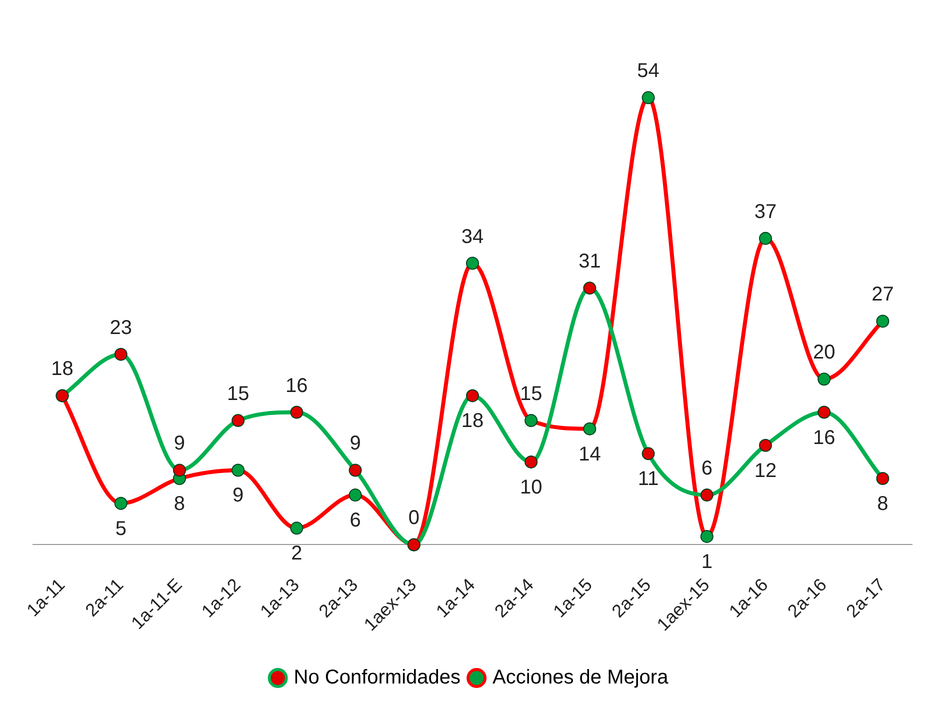 The height and width of the screenshot is (707, 940). Describe the element at coordinates (706, 561) in the screenshot. I see `data-label: 1` at that location.